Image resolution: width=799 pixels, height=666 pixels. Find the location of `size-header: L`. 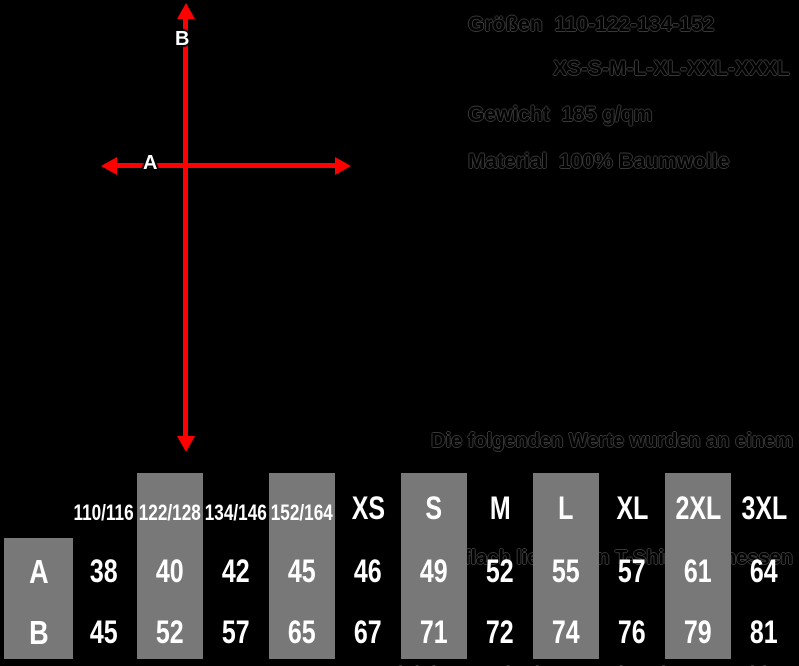

size-header: L is located at coordinates (566, 501).